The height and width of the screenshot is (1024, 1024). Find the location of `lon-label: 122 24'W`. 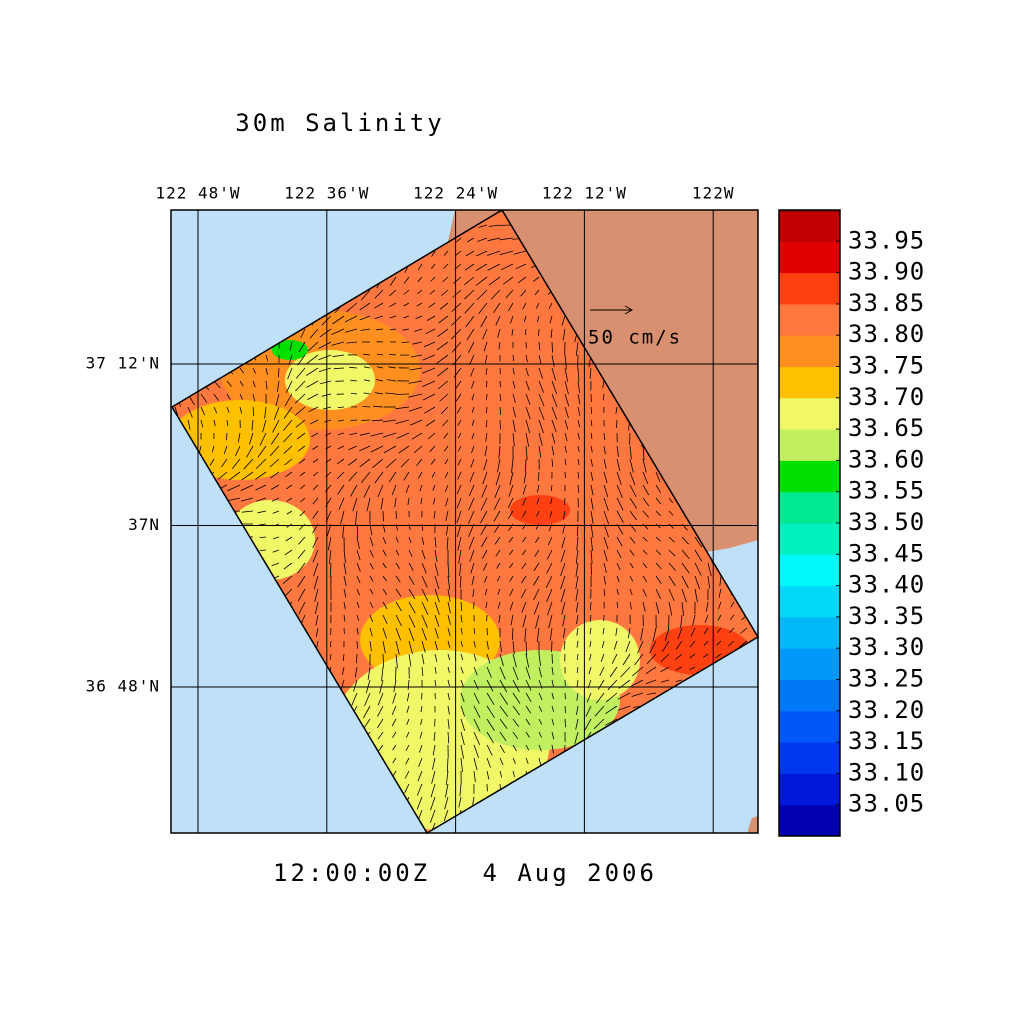

lon-label: 122 24'W is located at coordinates (455, 193).